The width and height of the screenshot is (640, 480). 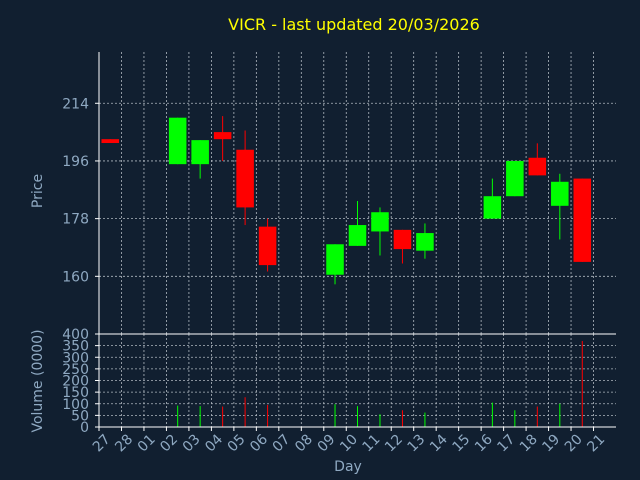 I want to click on price-tick-label: 196, so click(x=75, y=162).